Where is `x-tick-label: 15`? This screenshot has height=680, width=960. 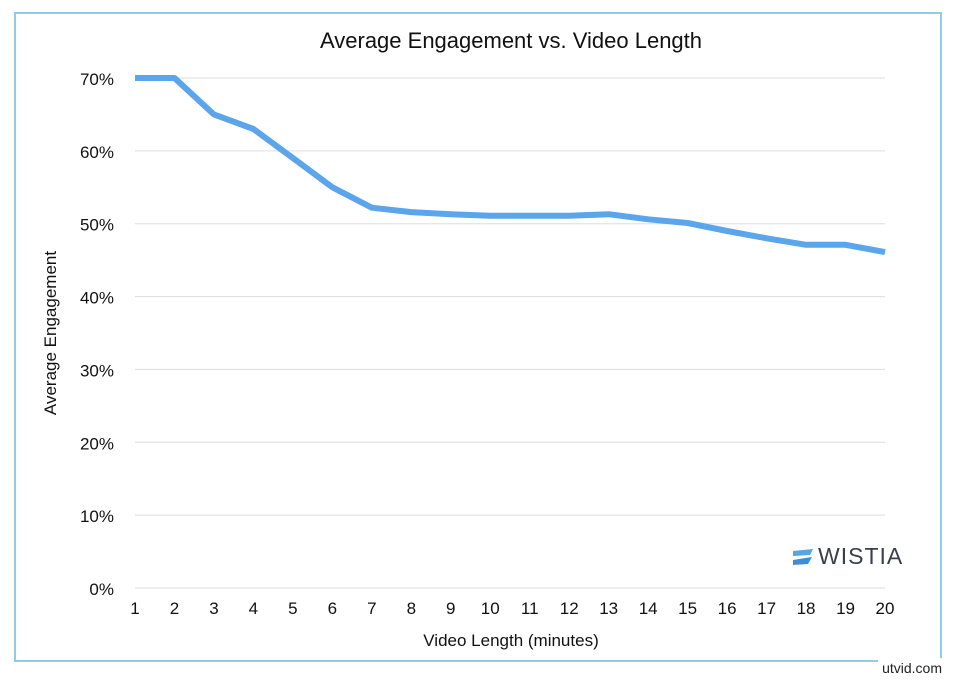 x-tick-label: 15 is located at coordinates (687, 608).